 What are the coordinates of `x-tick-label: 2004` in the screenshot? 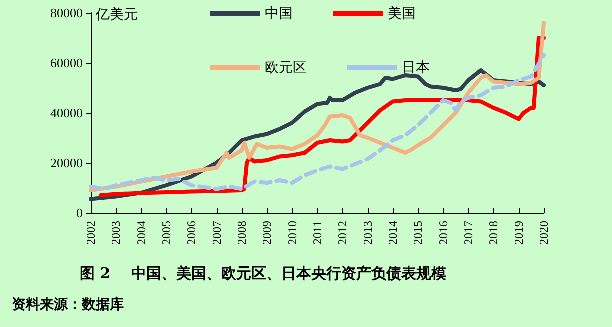 It's located at (141, 233).